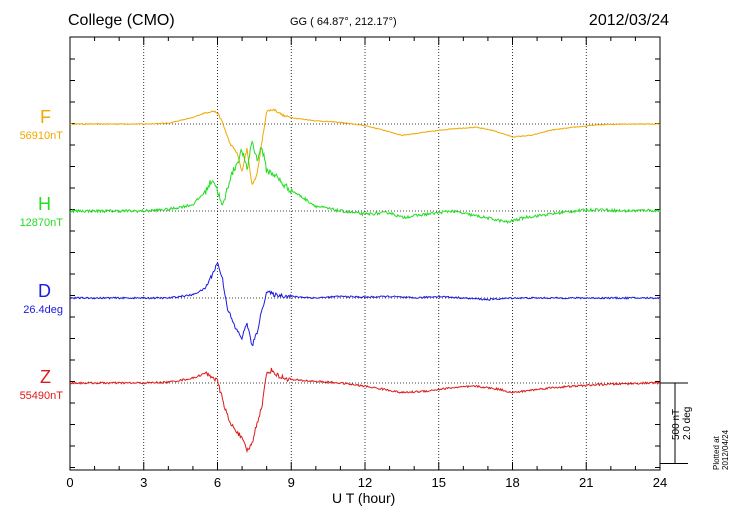  I want to click on x-tick-label: 21, so click(586, 482).